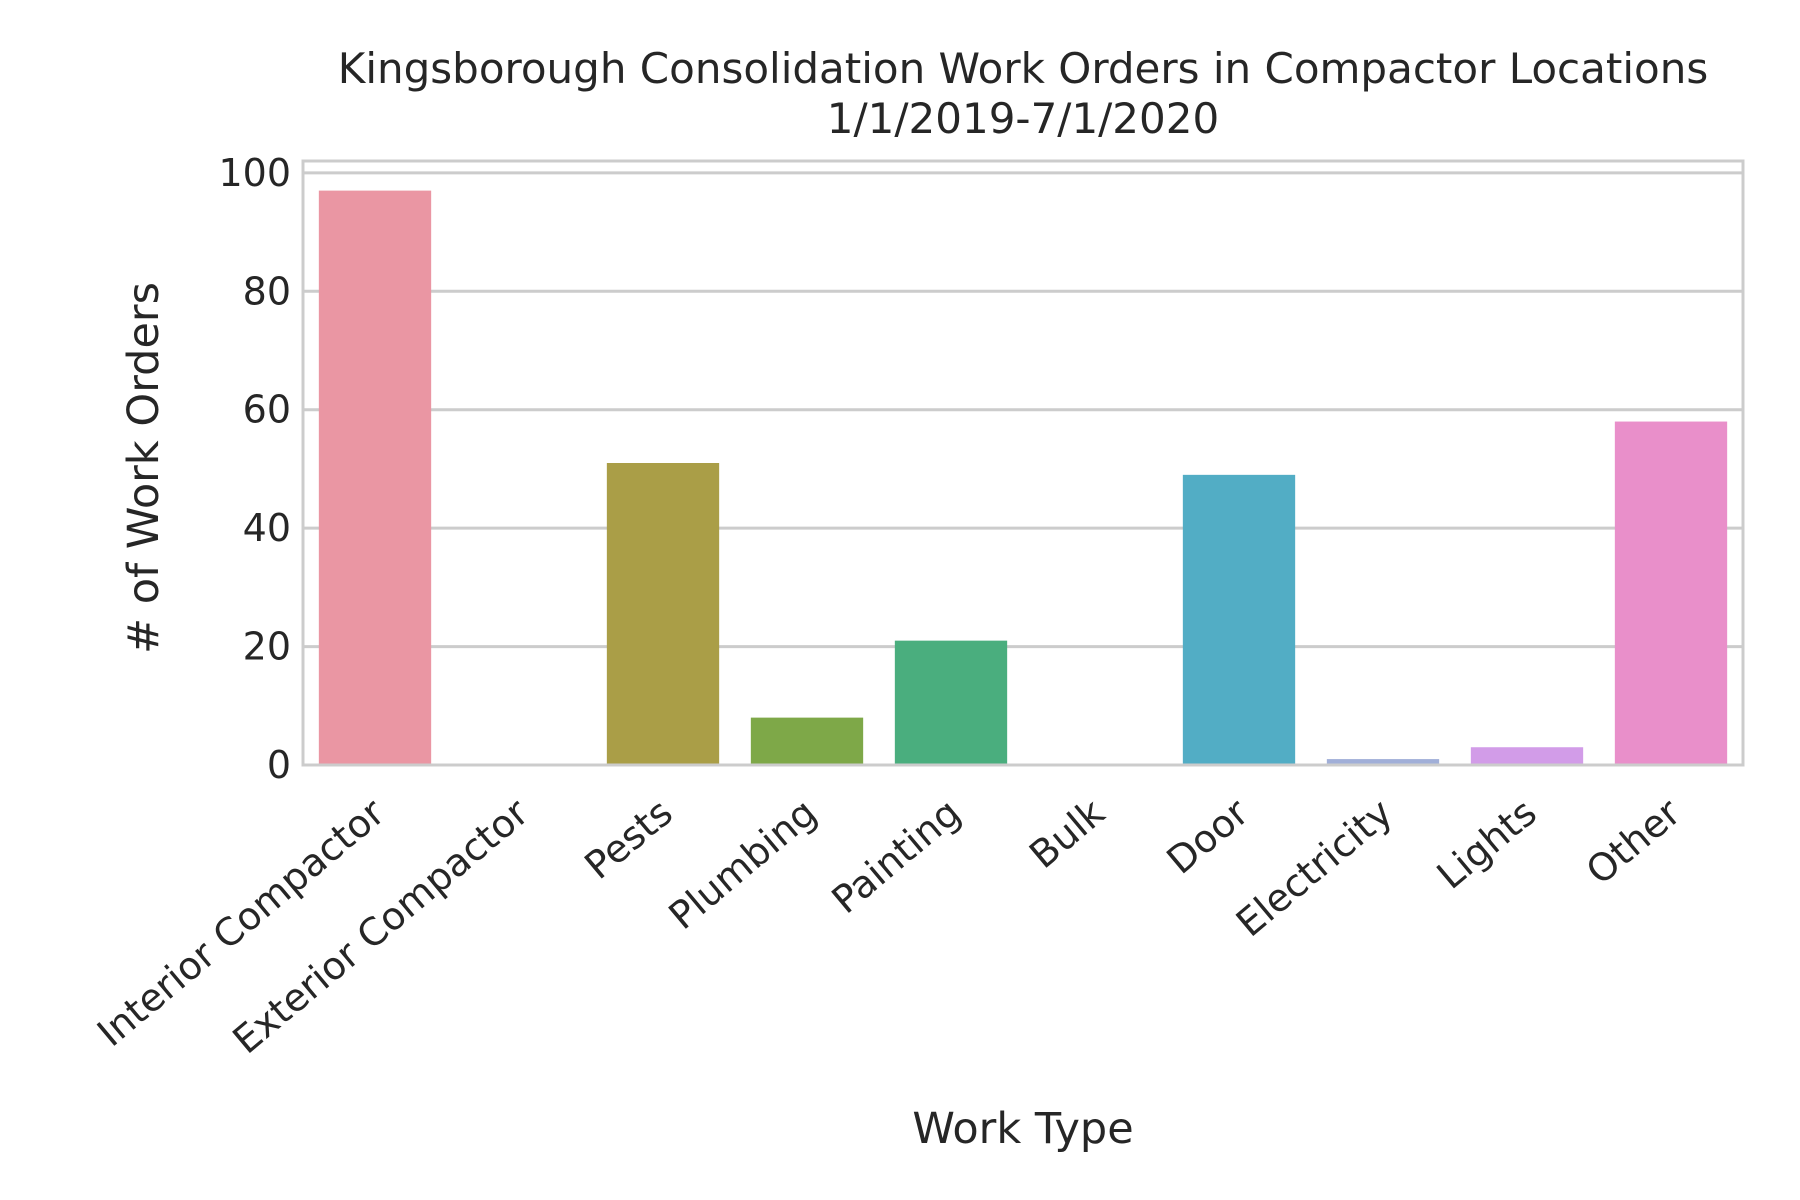  I want to click on bar-lights, so click(1527, 756).